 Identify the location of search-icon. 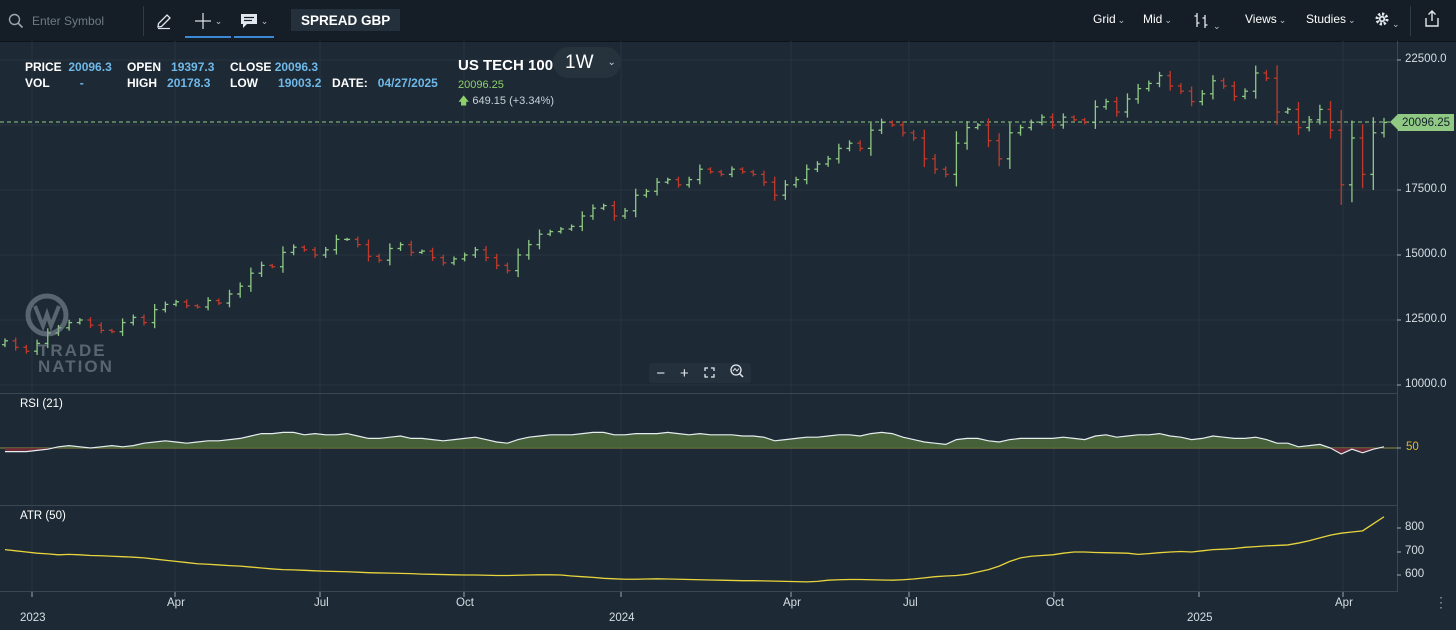
(16, 21).